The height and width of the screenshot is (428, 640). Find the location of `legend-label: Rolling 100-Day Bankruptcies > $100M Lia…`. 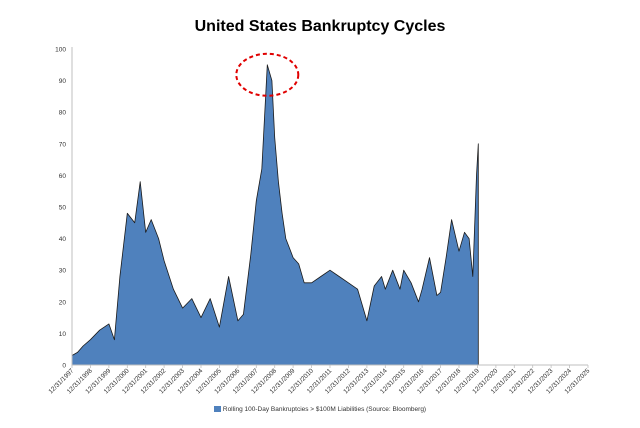

legend-label: Rolling 100-Day Bankruptcies > $100M Lia… is located at coordinates (324, 409).